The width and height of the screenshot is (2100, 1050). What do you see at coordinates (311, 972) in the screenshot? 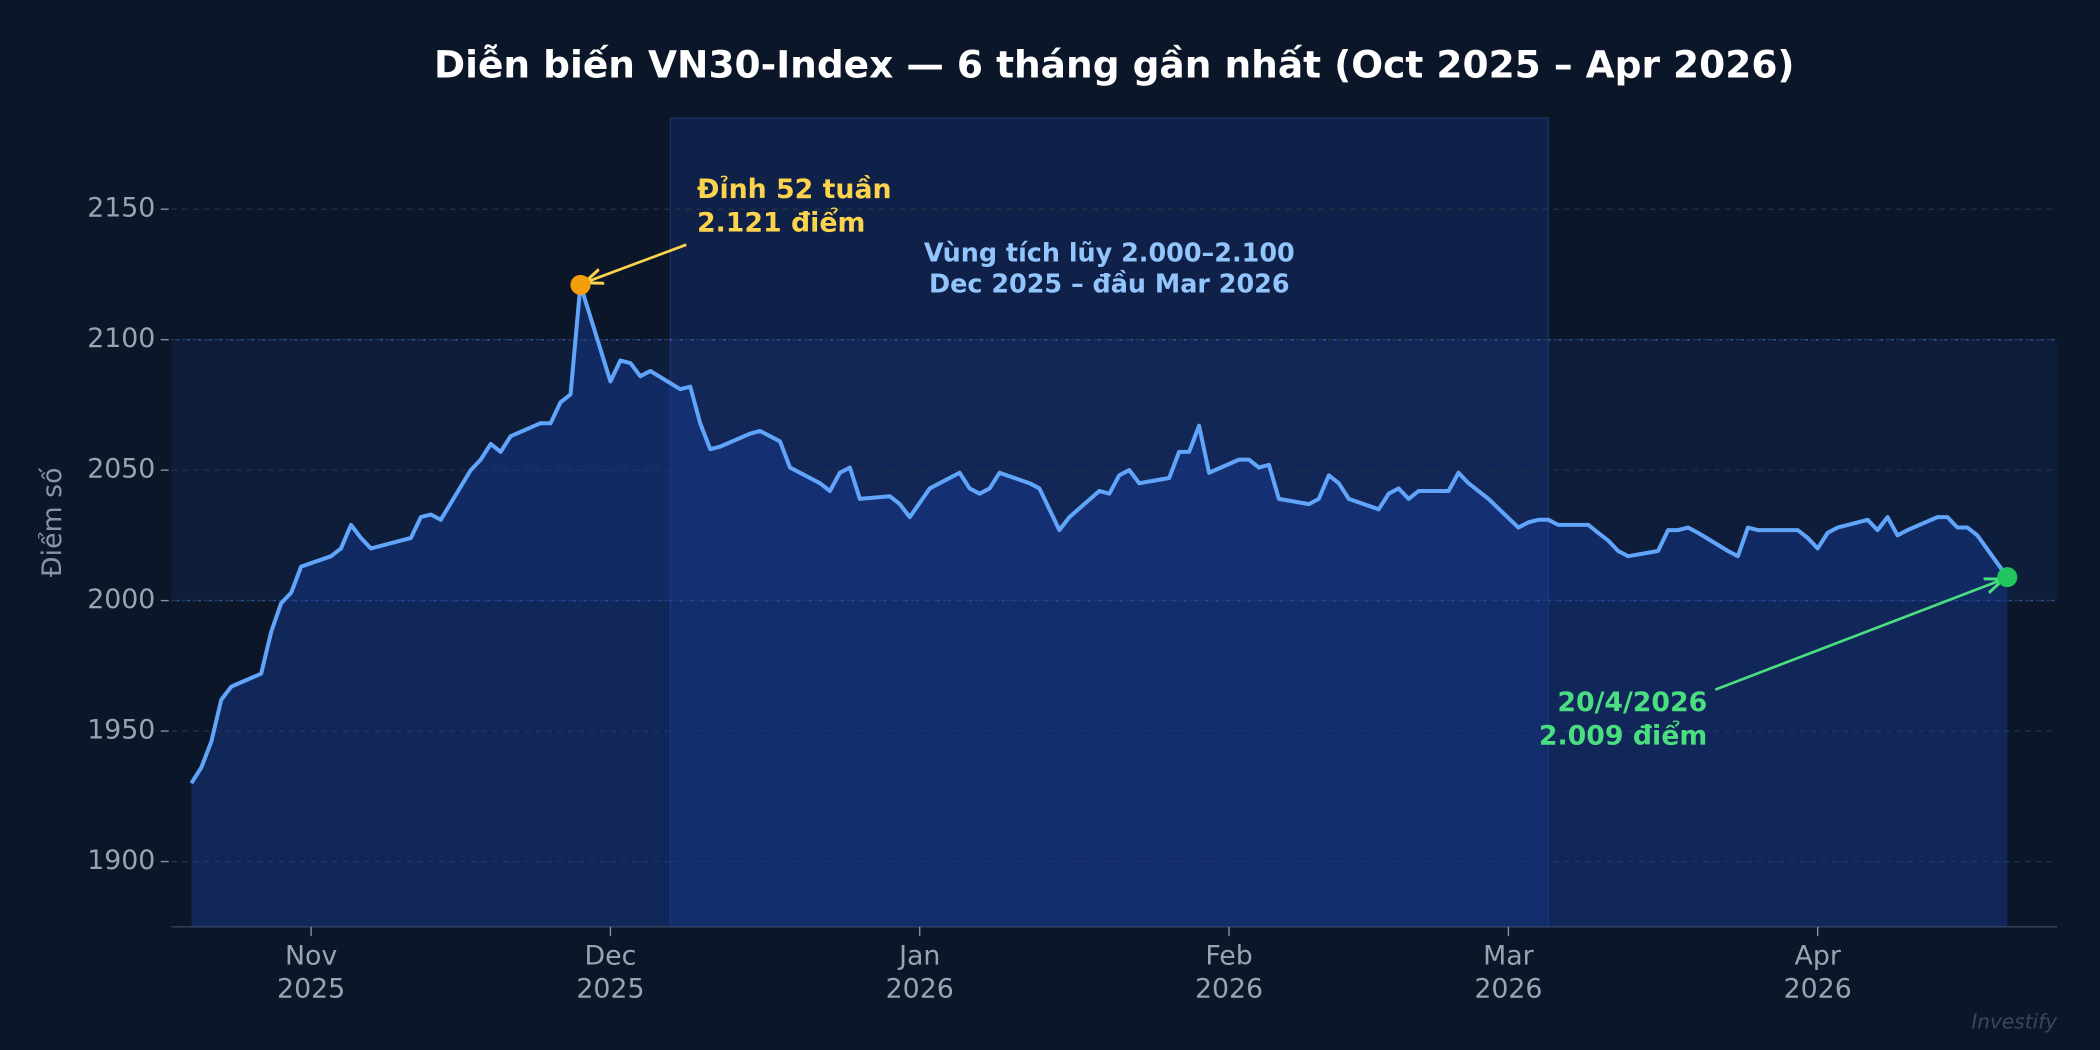
I see `x-tick-label: Nov 2025` at bounding box center [311, 972].